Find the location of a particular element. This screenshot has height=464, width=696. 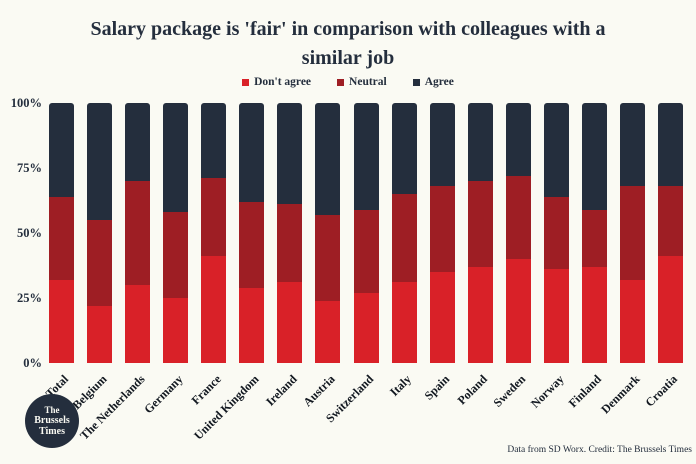

bar-segment-agree-germany is located at coordinates (176, 158).